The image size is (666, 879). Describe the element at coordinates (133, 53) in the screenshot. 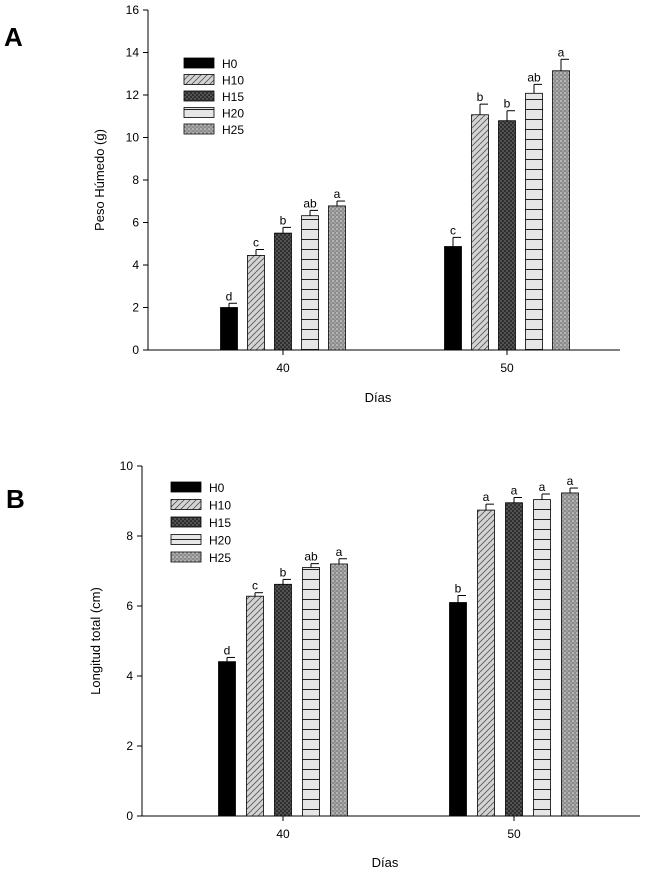

I see `y-tick-label: 14` at that location.